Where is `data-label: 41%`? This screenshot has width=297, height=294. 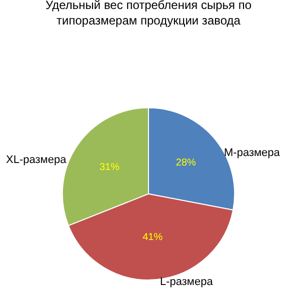
data-label: 41% is located at coordinates (152, 238).